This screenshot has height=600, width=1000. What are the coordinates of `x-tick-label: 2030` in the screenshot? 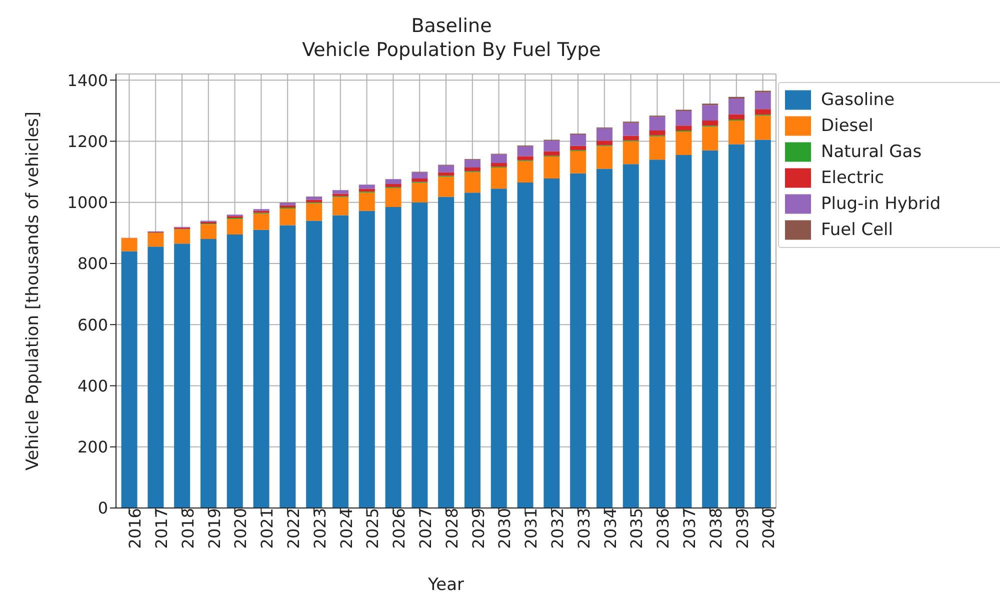 It's located at (504, 528).